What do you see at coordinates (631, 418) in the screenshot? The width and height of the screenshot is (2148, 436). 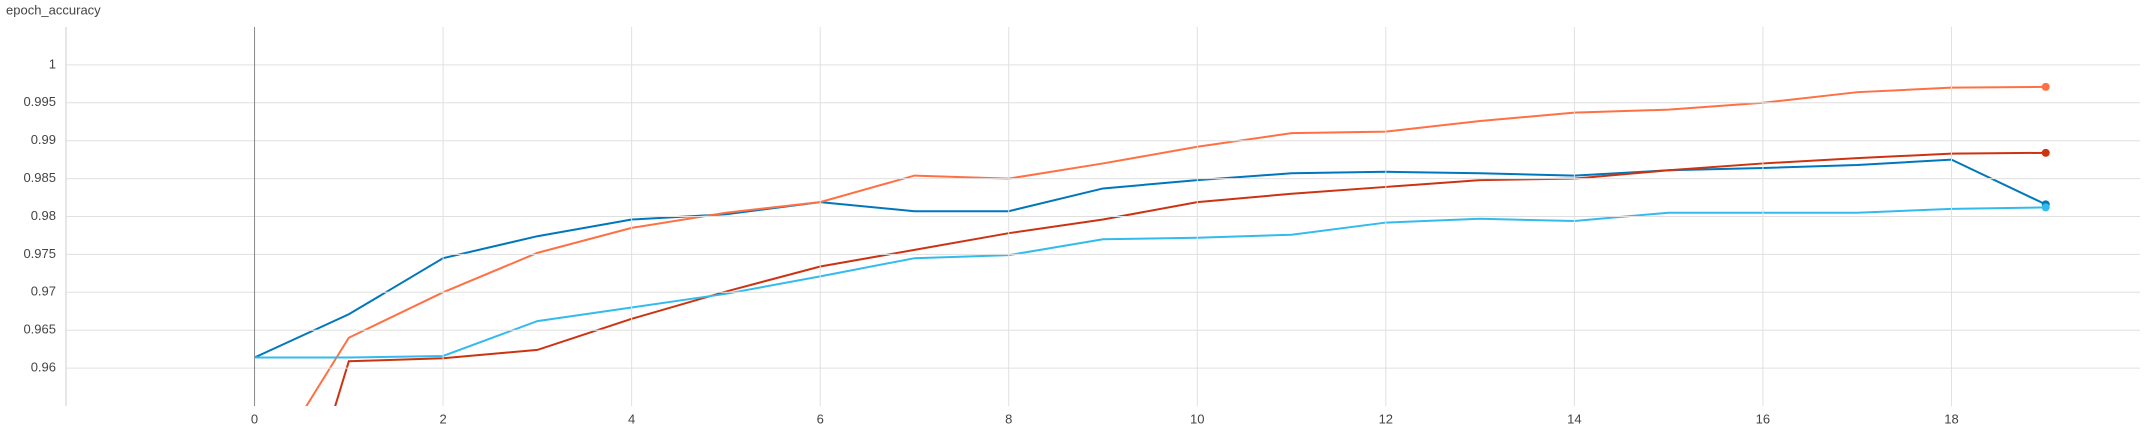 I see `x-tick-label: 4` at bounding box center [631, 418].